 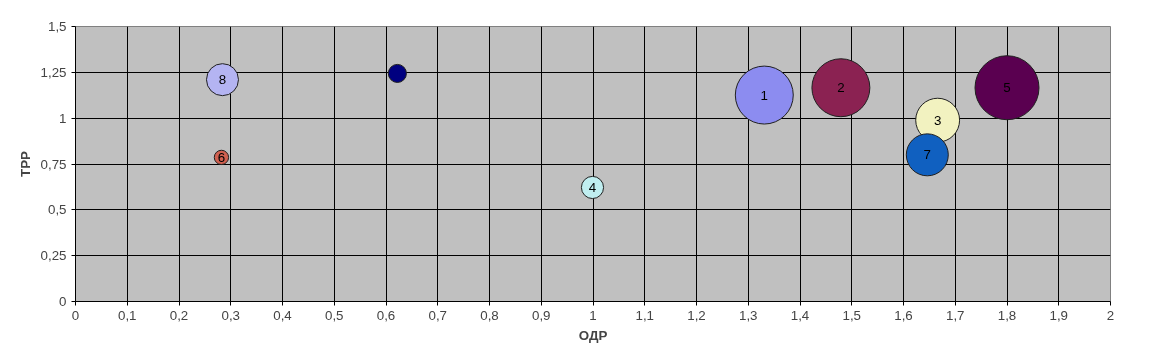 I want to click on x-tick-label: 0,9, so click(x=541, y=315).